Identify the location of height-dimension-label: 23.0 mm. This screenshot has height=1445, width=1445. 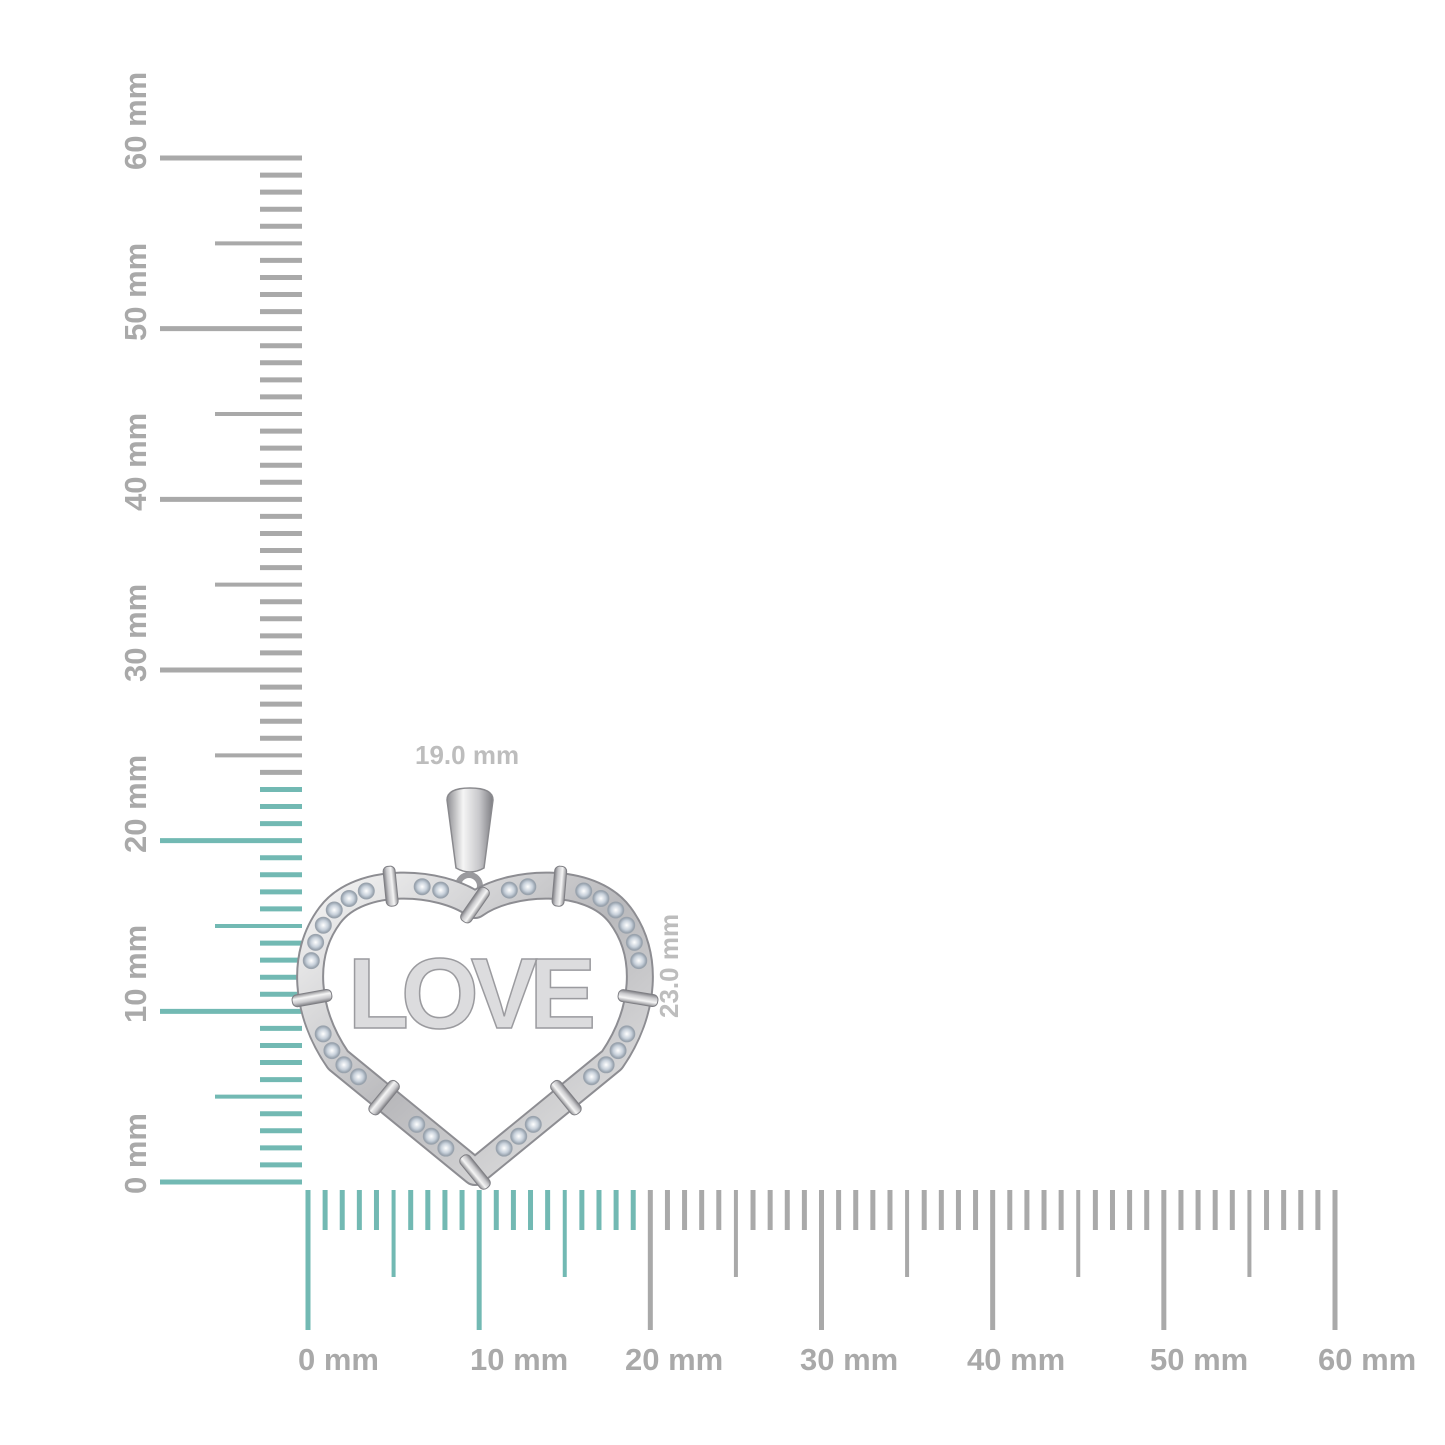
(669, 965).